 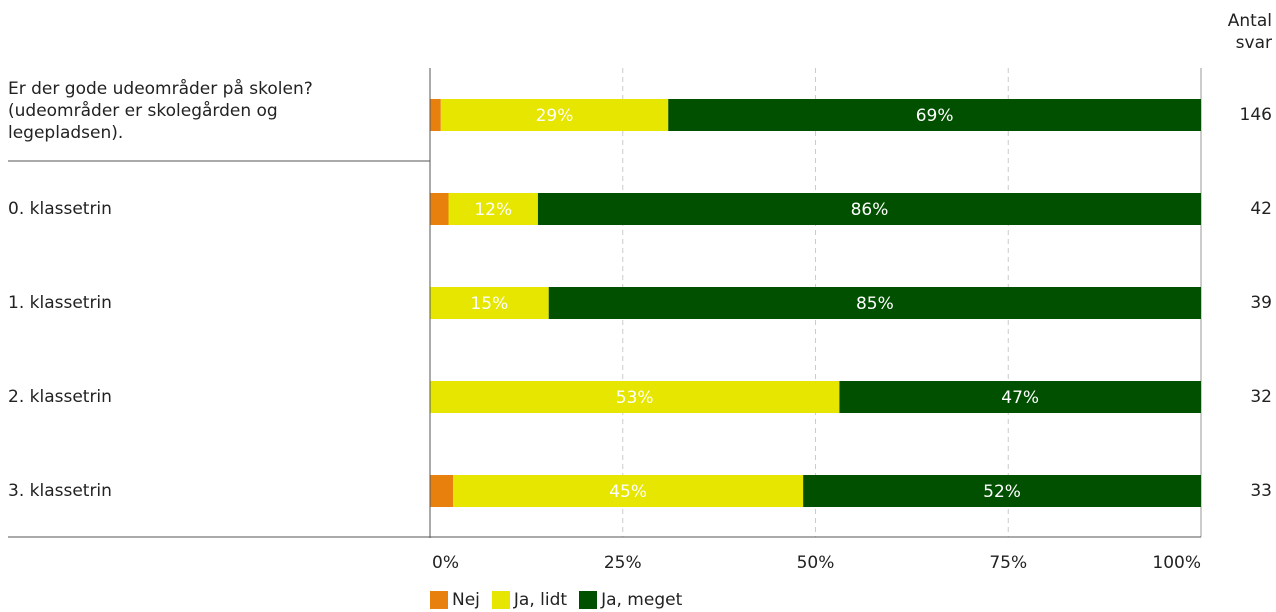 I want to click on count-column-header: Antal svar, so click(x=1249, y=32).